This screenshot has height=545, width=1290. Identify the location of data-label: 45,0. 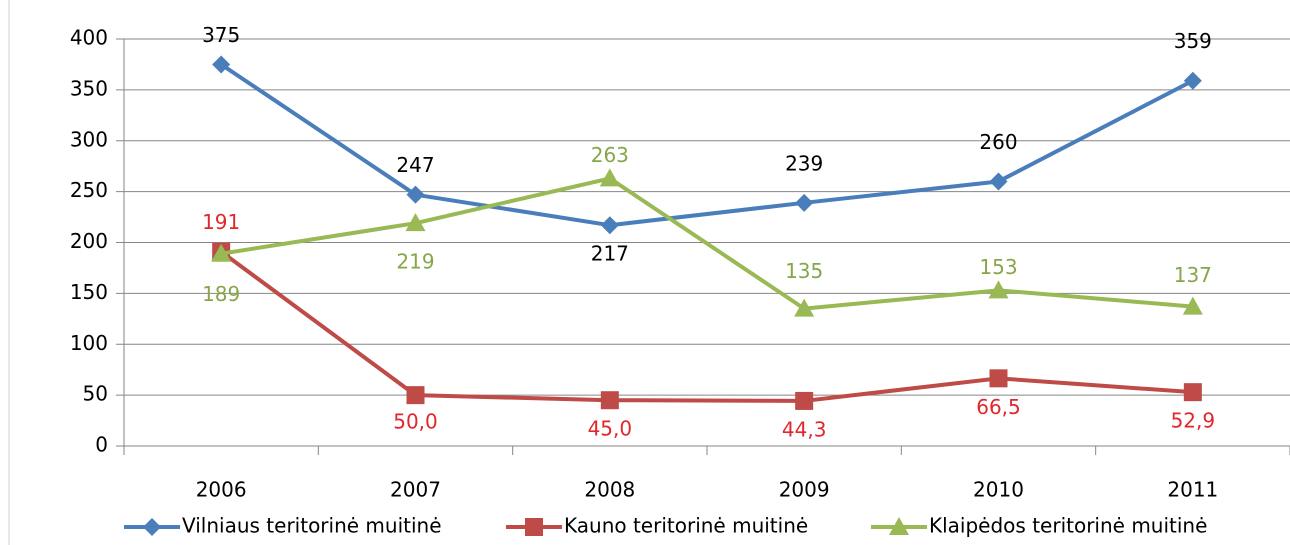
(610, 429).